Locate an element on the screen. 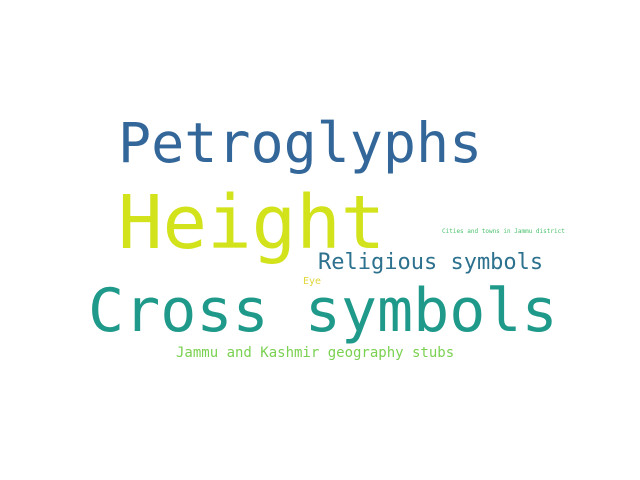 The height and width of the screenshot is (480, 640). word-petroglyphs: Petroglyphs is located at coordinates (300, 143).